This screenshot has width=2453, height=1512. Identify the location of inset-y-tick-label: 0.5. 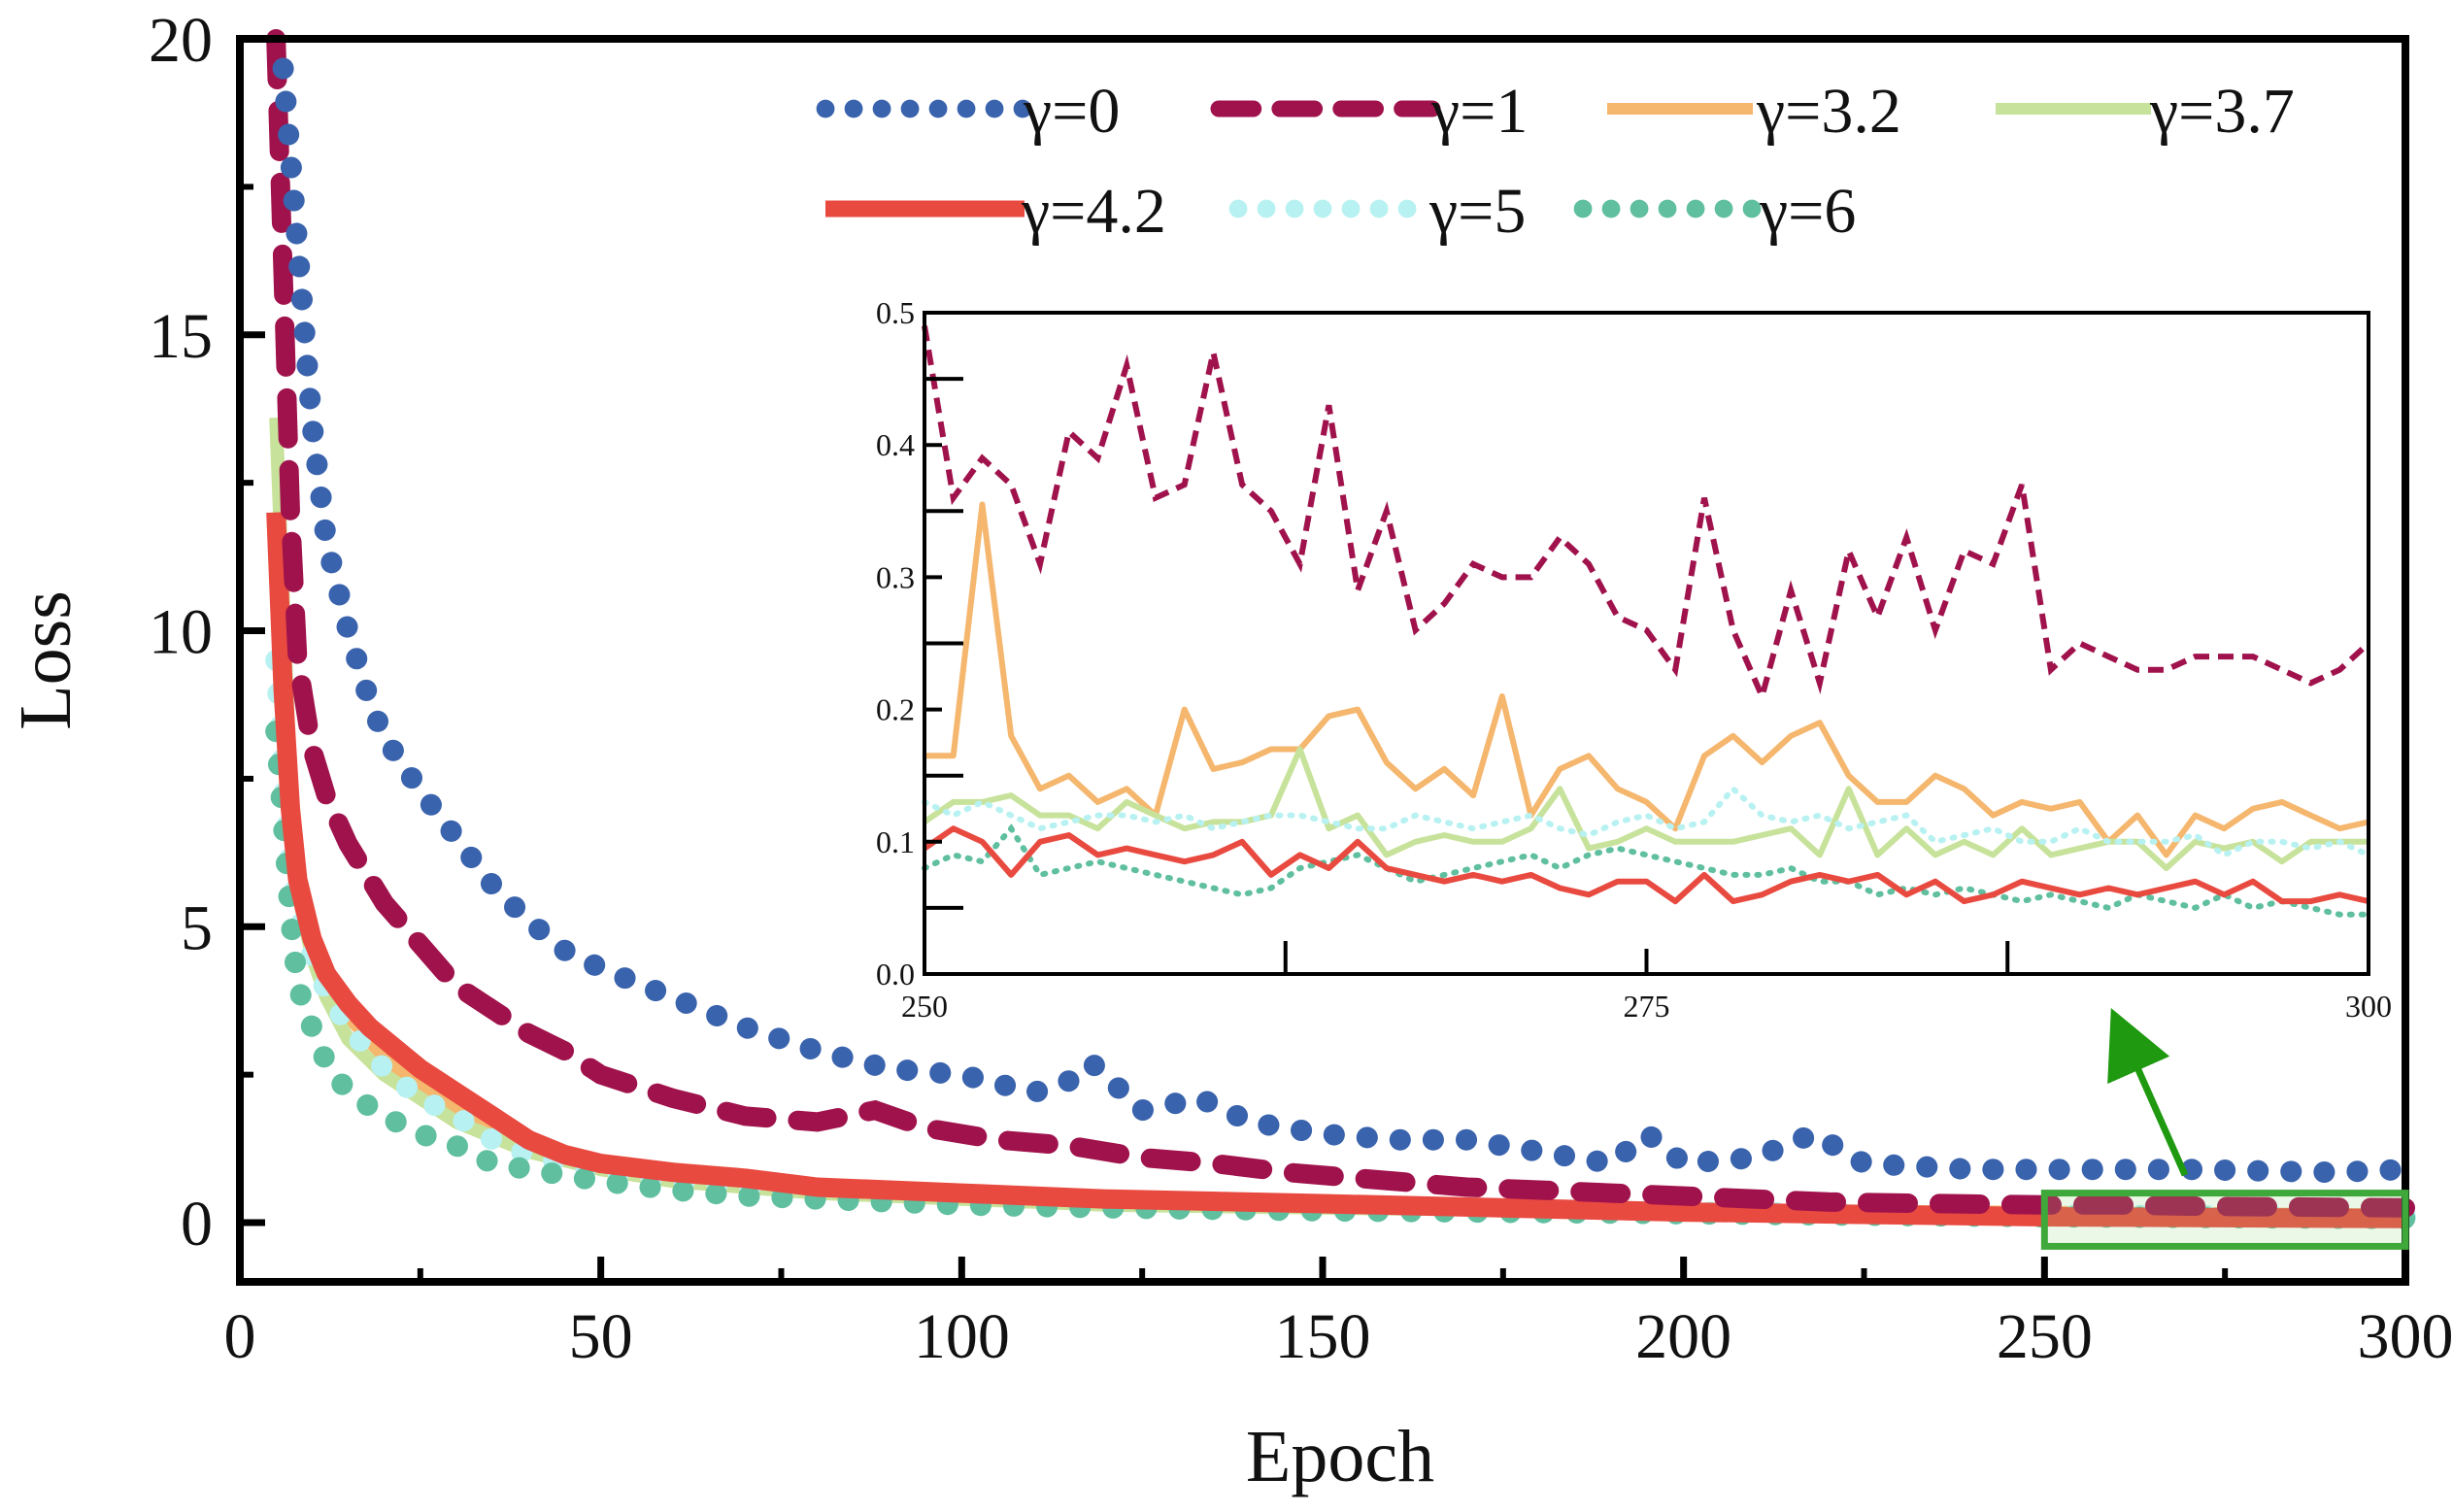
(895, 312).